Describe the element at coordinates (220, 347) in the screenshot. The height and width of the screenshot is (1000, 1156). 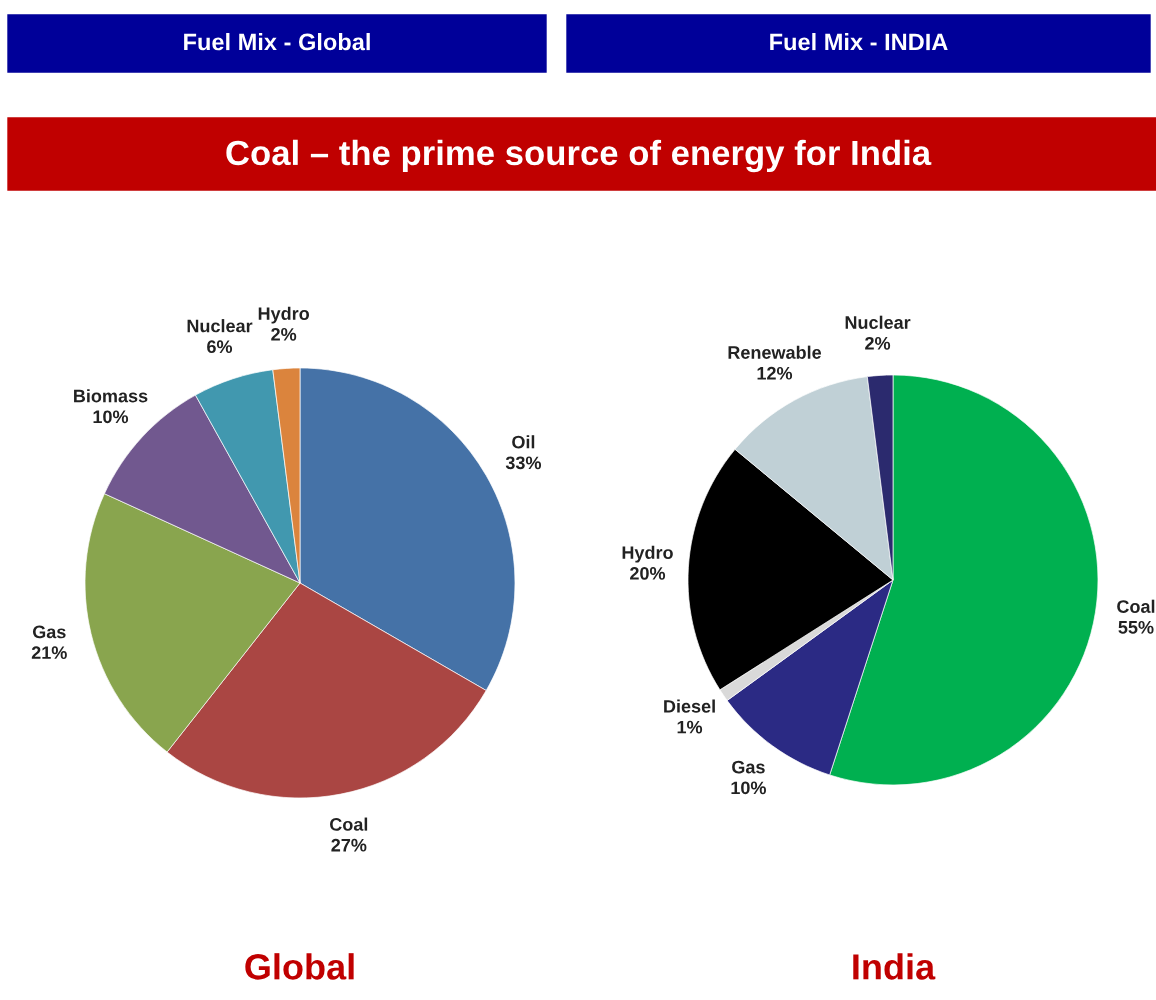
I see `data-label: 6%` at that location.